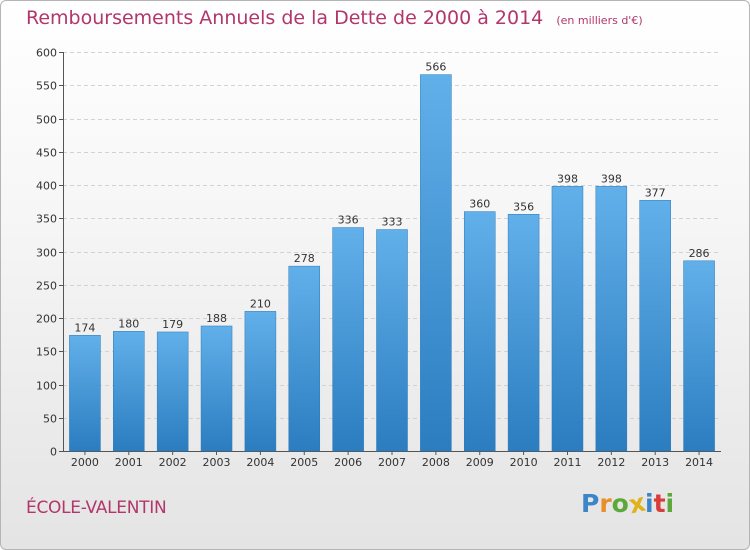  Describe the element at coordinates (85, 462) in the screenshot. I see `x-tick-label: 2000` at that location.